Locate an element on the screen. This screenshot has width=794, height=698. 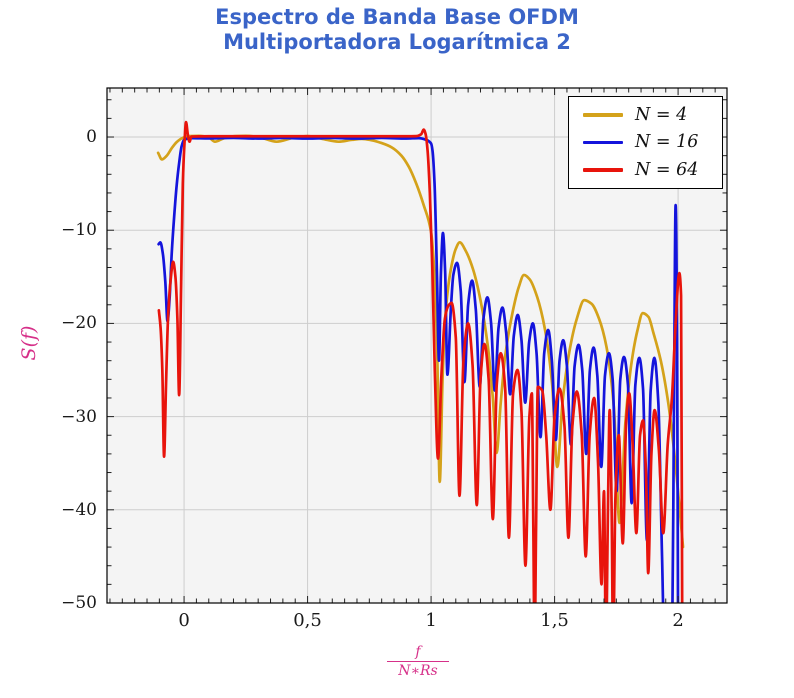
legend-item-0: N = 4 is located at coordinates (645, 115).